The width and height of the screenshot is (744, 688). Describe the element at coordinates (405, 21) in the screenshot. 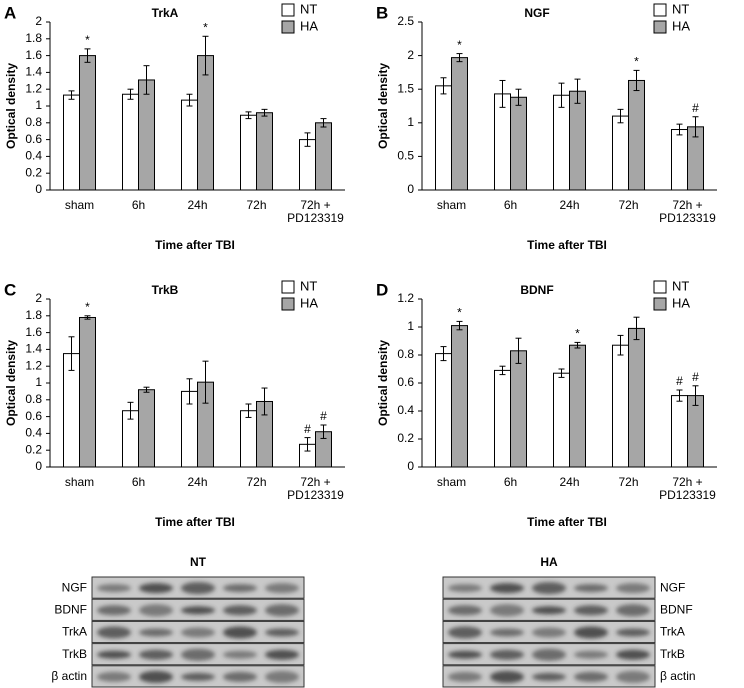

I see `y-tick-label: 2.5` at that location.